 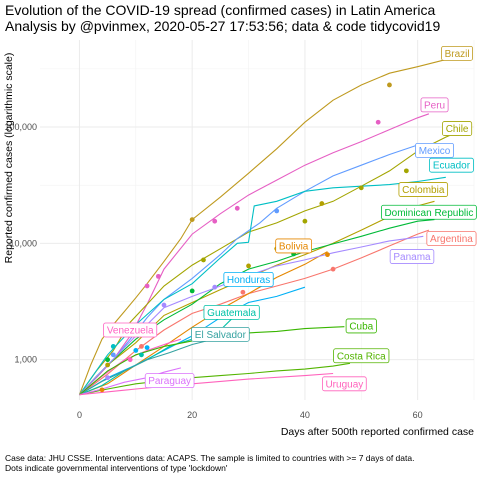 I want to click on x-tick-label: 60, so click(x=418, y=415).